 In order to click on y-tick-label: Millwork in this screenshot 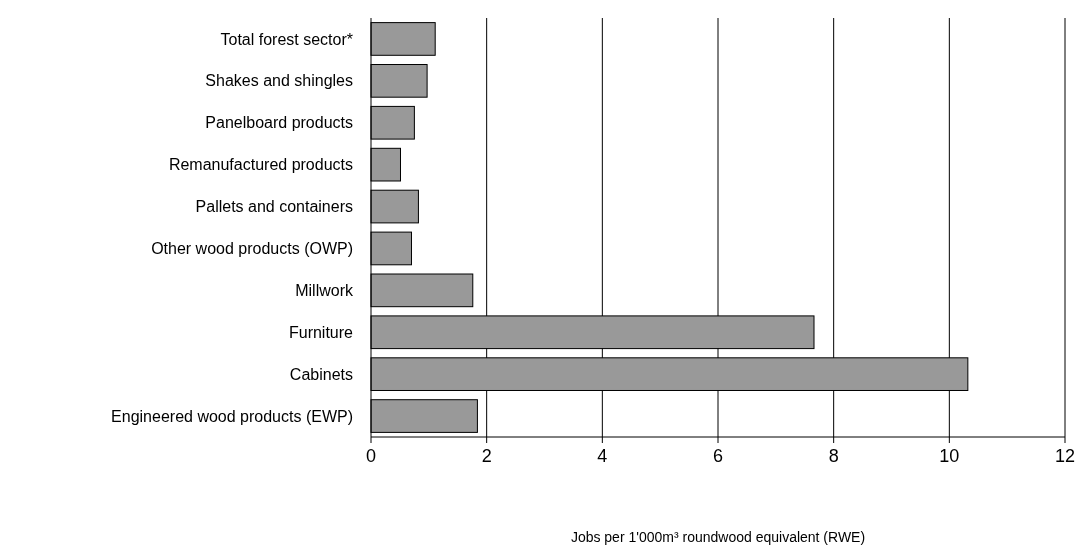, I will do `click(324, 290)`.